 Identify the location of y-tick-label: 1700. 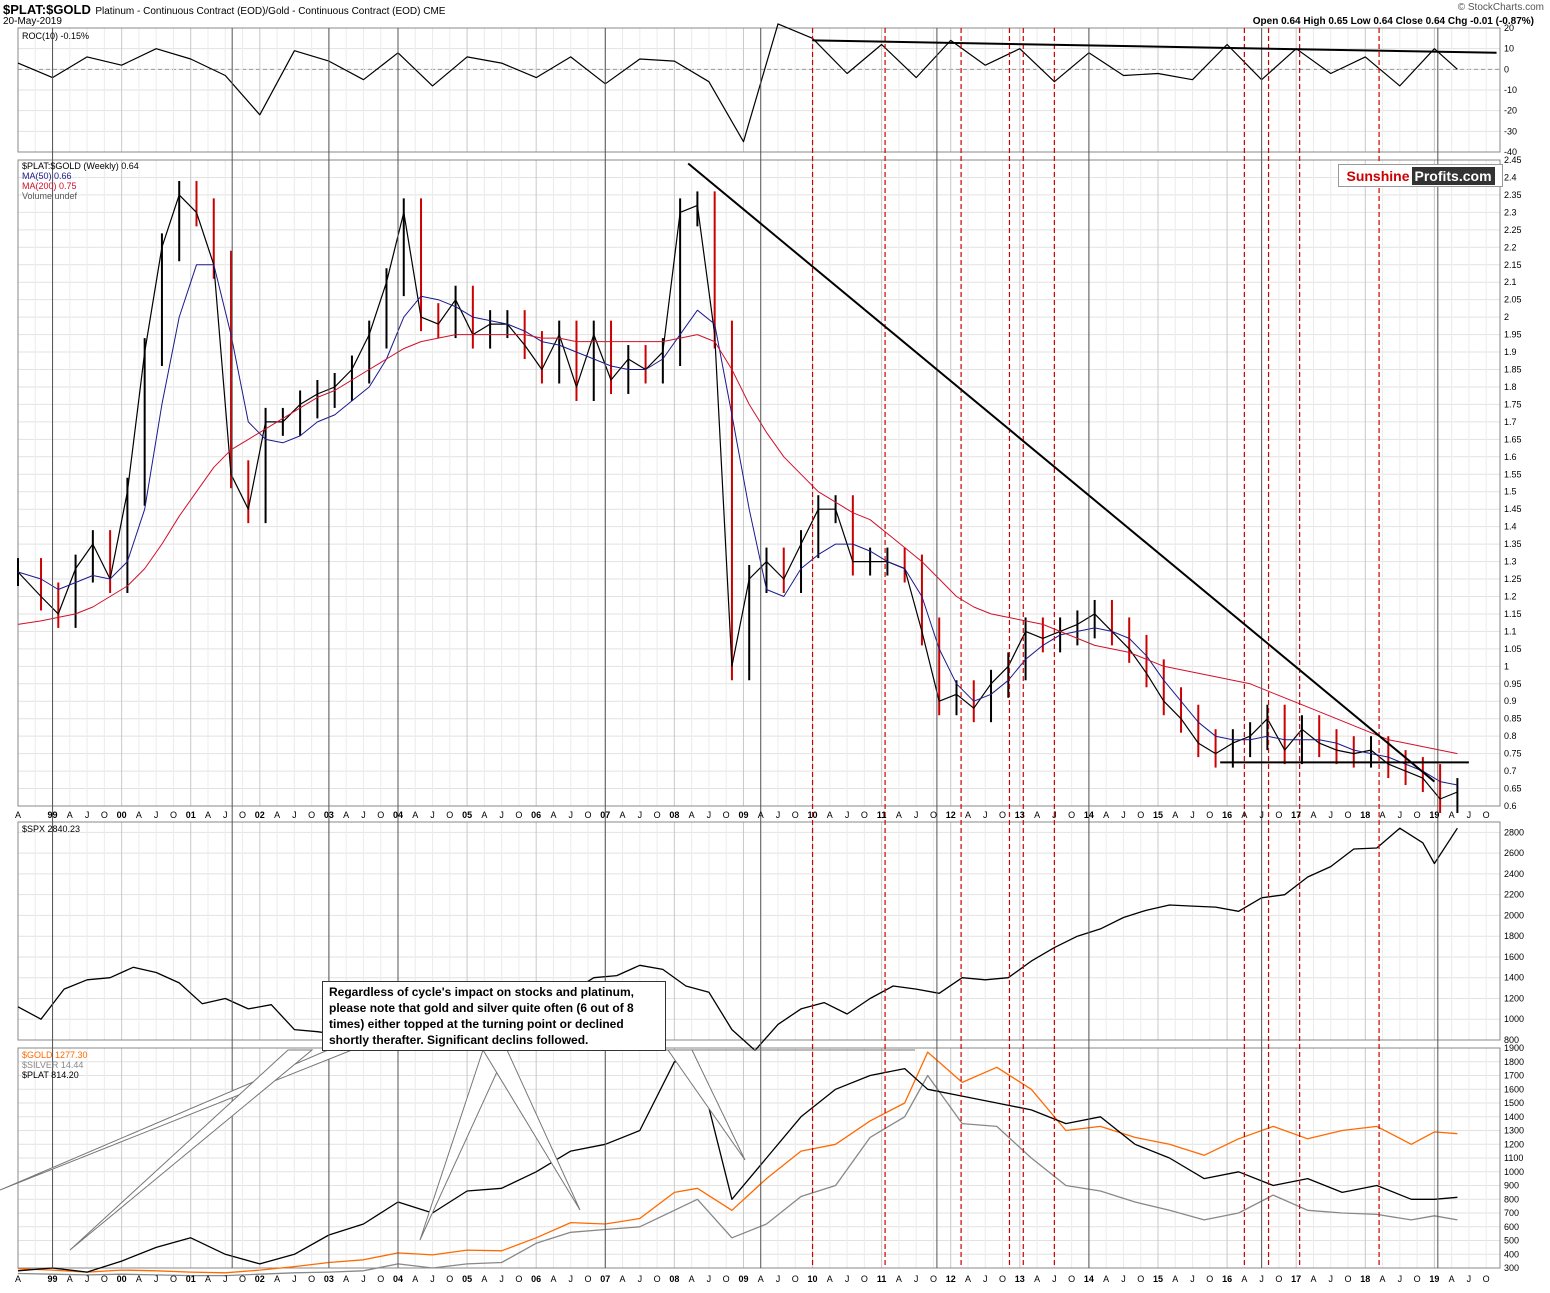
(1514, 1076).